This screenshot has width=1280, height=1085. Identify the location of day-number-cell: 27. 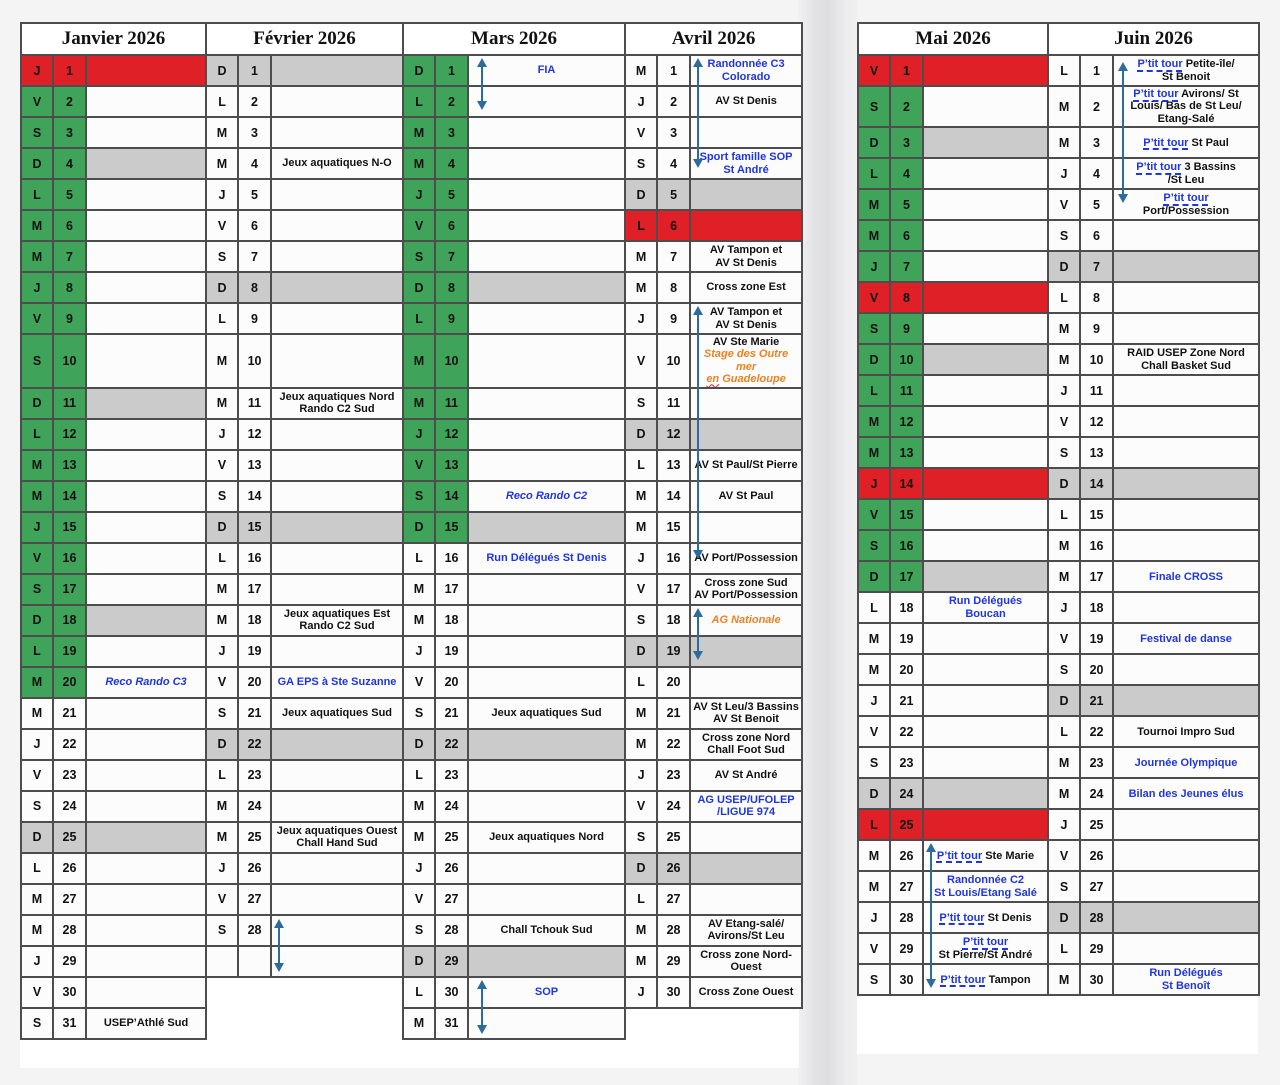
(255, 899).